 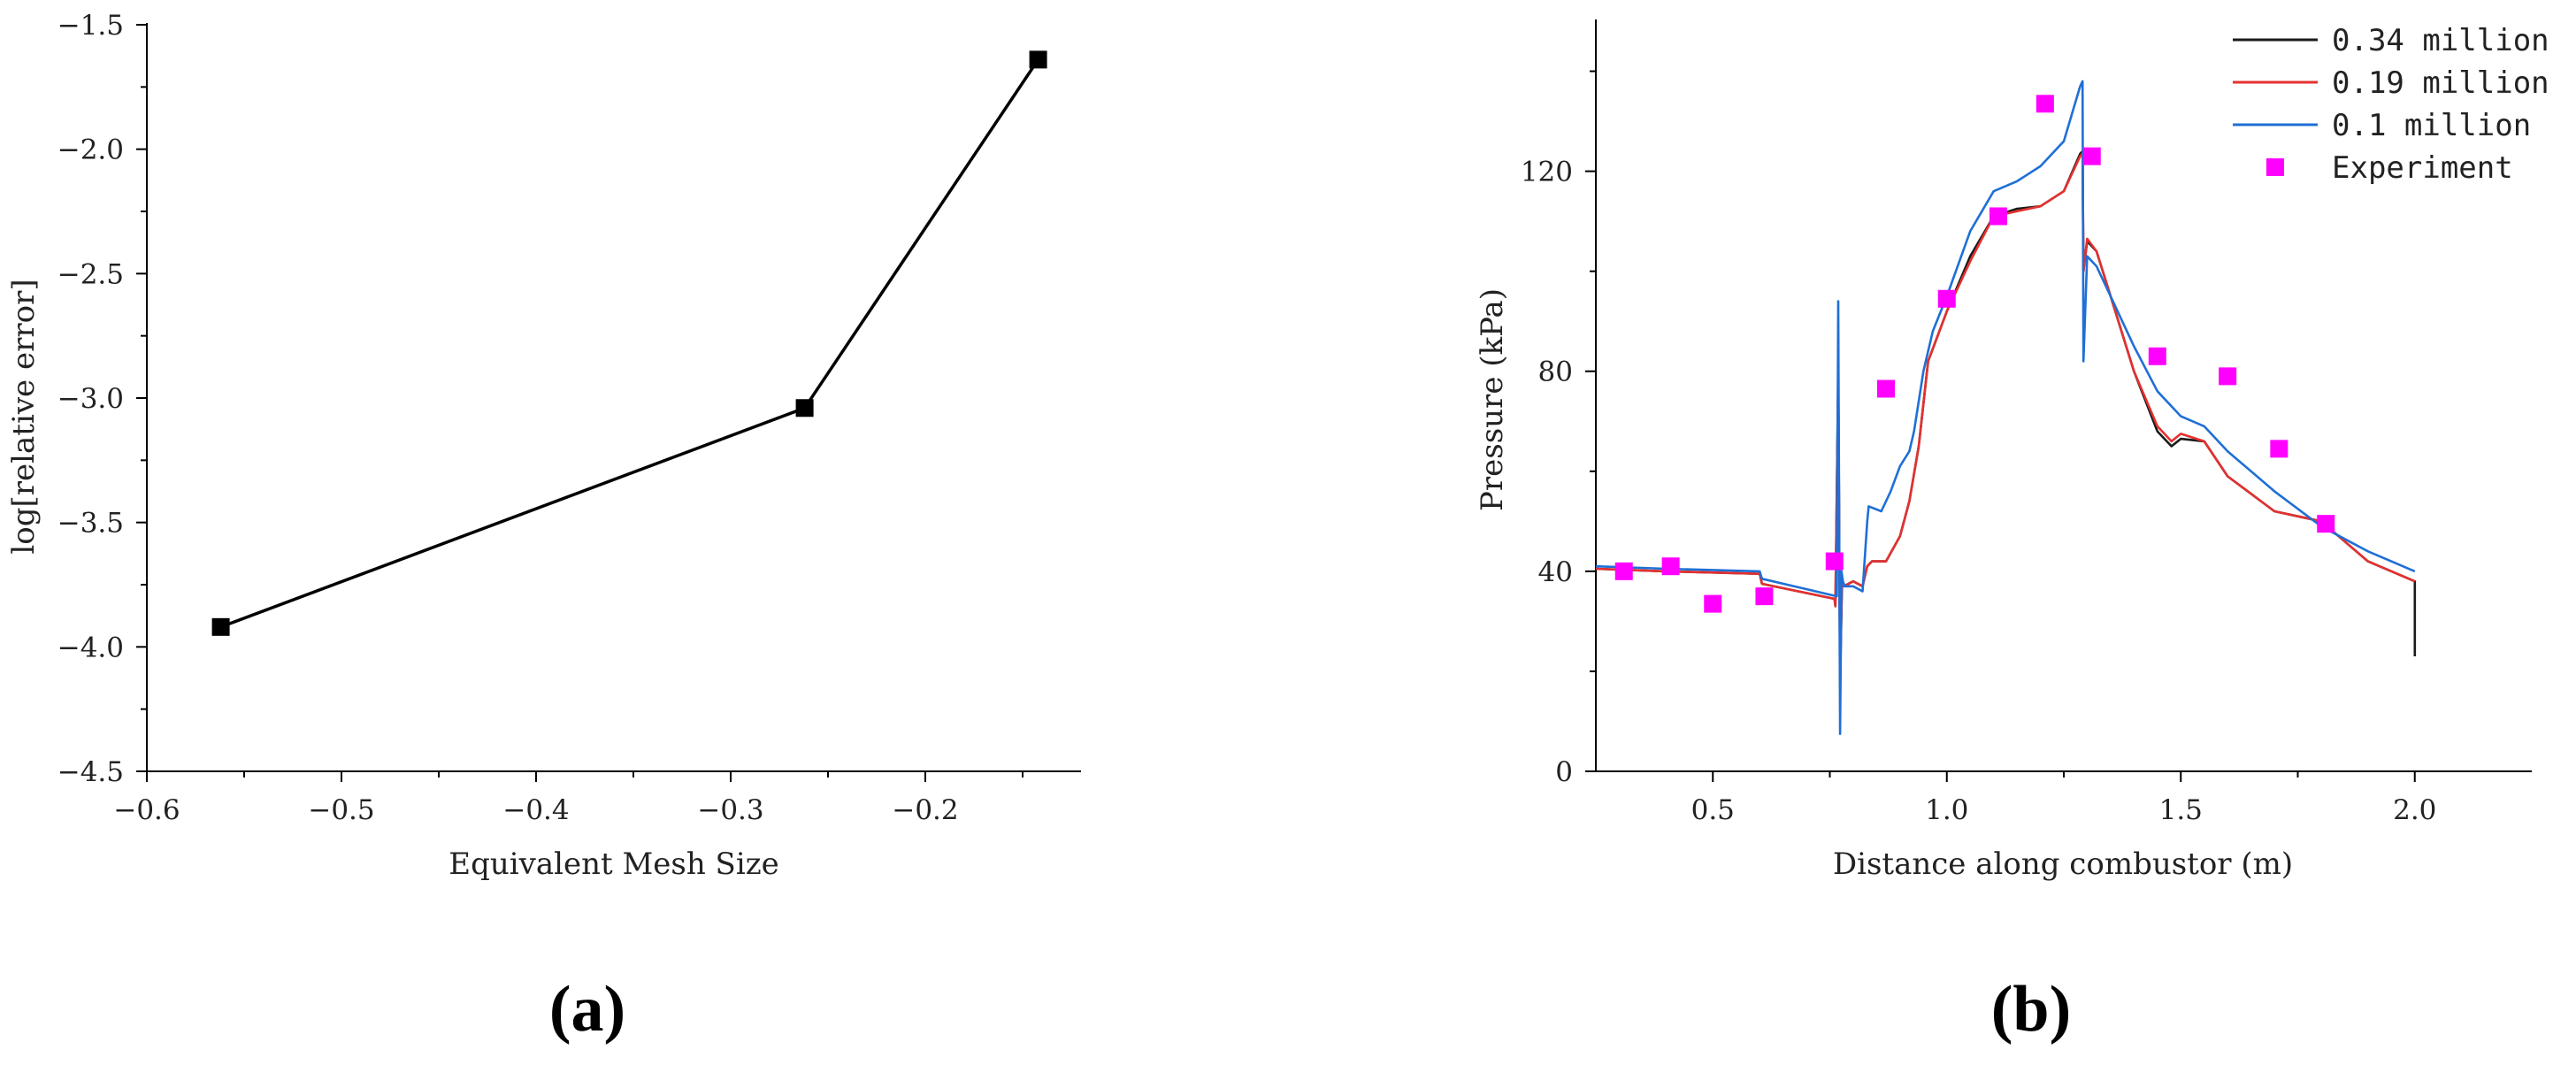 What do you see at coordinates (925, 810) in the screenshot?
I see `panel-a-x-tick-label: −0.2` at bounding box center [925, 810].